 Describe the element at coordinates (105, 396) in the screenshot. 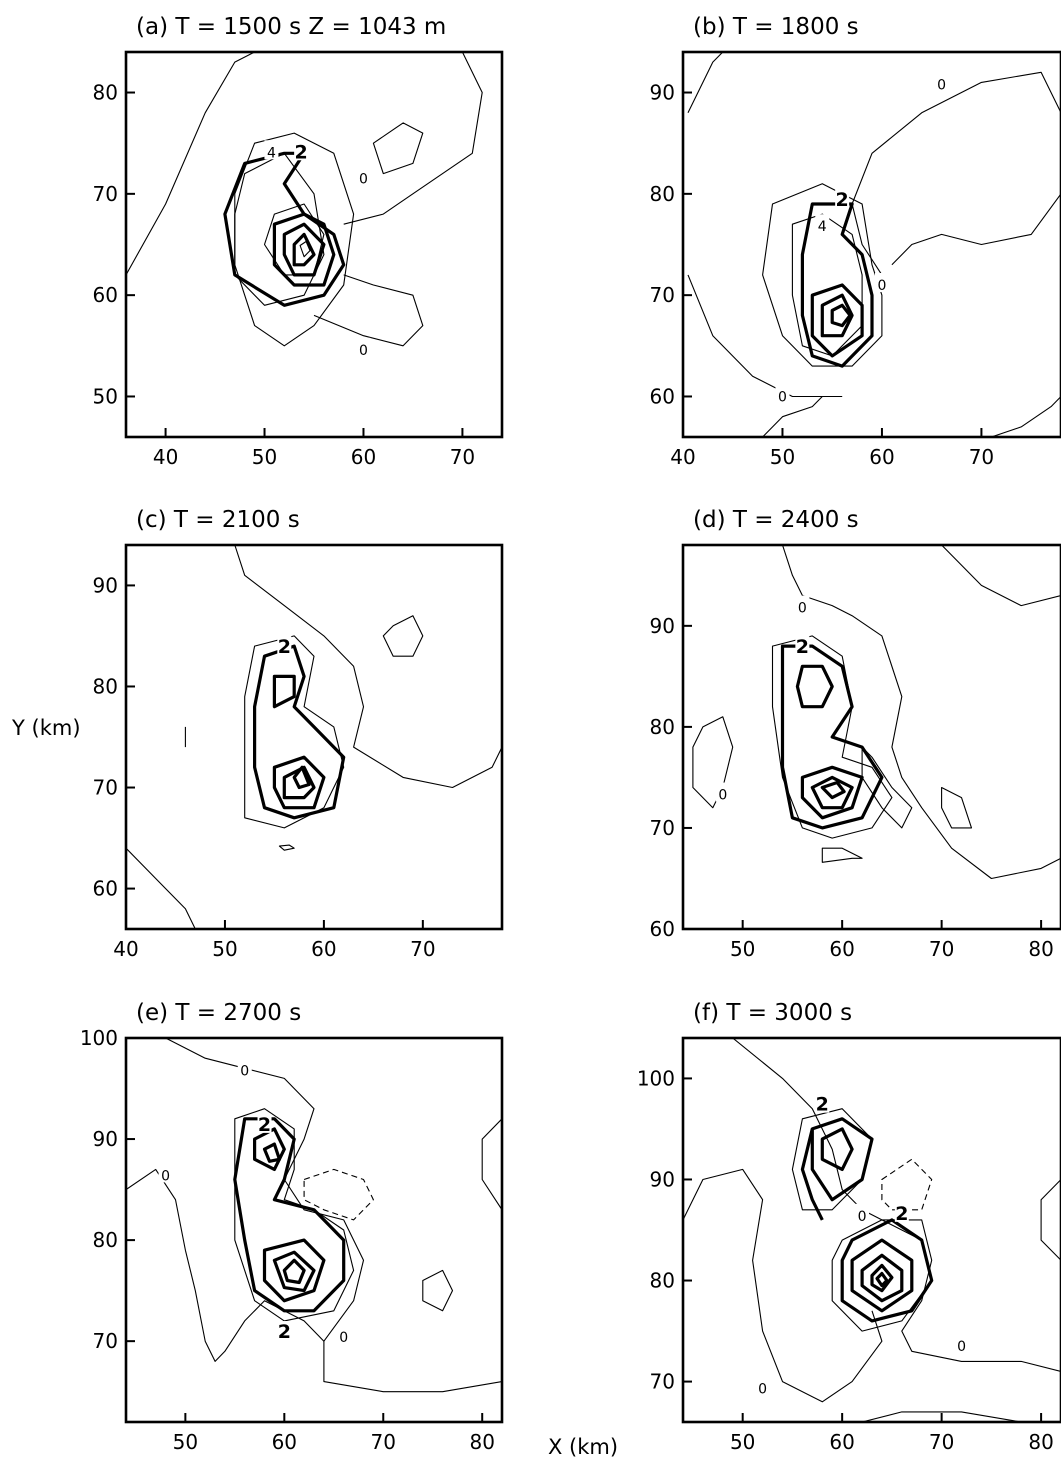

I see `y-tick-label: 50` at that location.